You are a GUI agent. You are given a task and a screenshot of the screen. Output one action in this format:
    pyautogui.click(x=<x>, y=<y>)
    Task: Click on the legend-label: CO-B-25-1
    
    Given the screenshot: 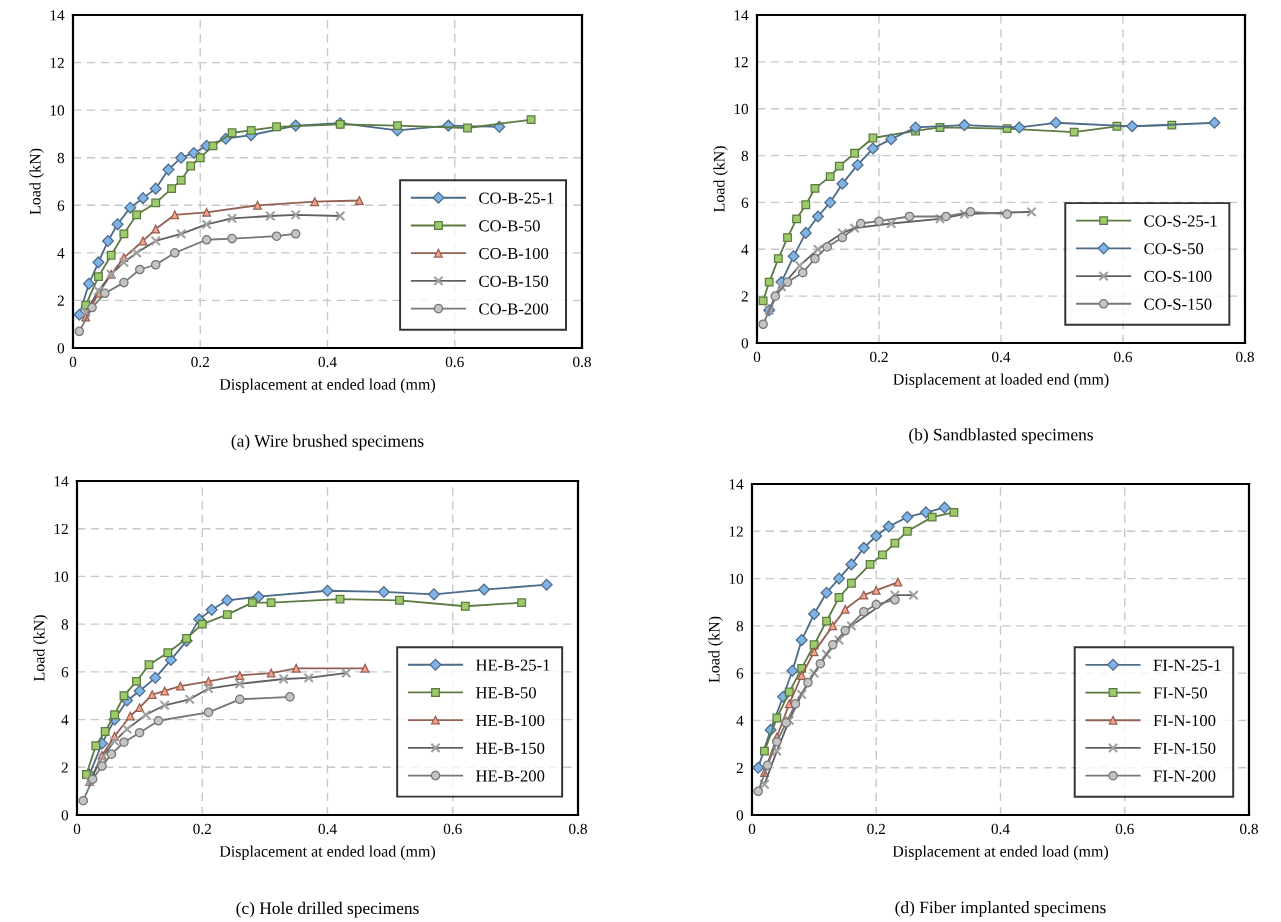 What is the action you would take?
    pyautogui.click(x=516, y=198)
    